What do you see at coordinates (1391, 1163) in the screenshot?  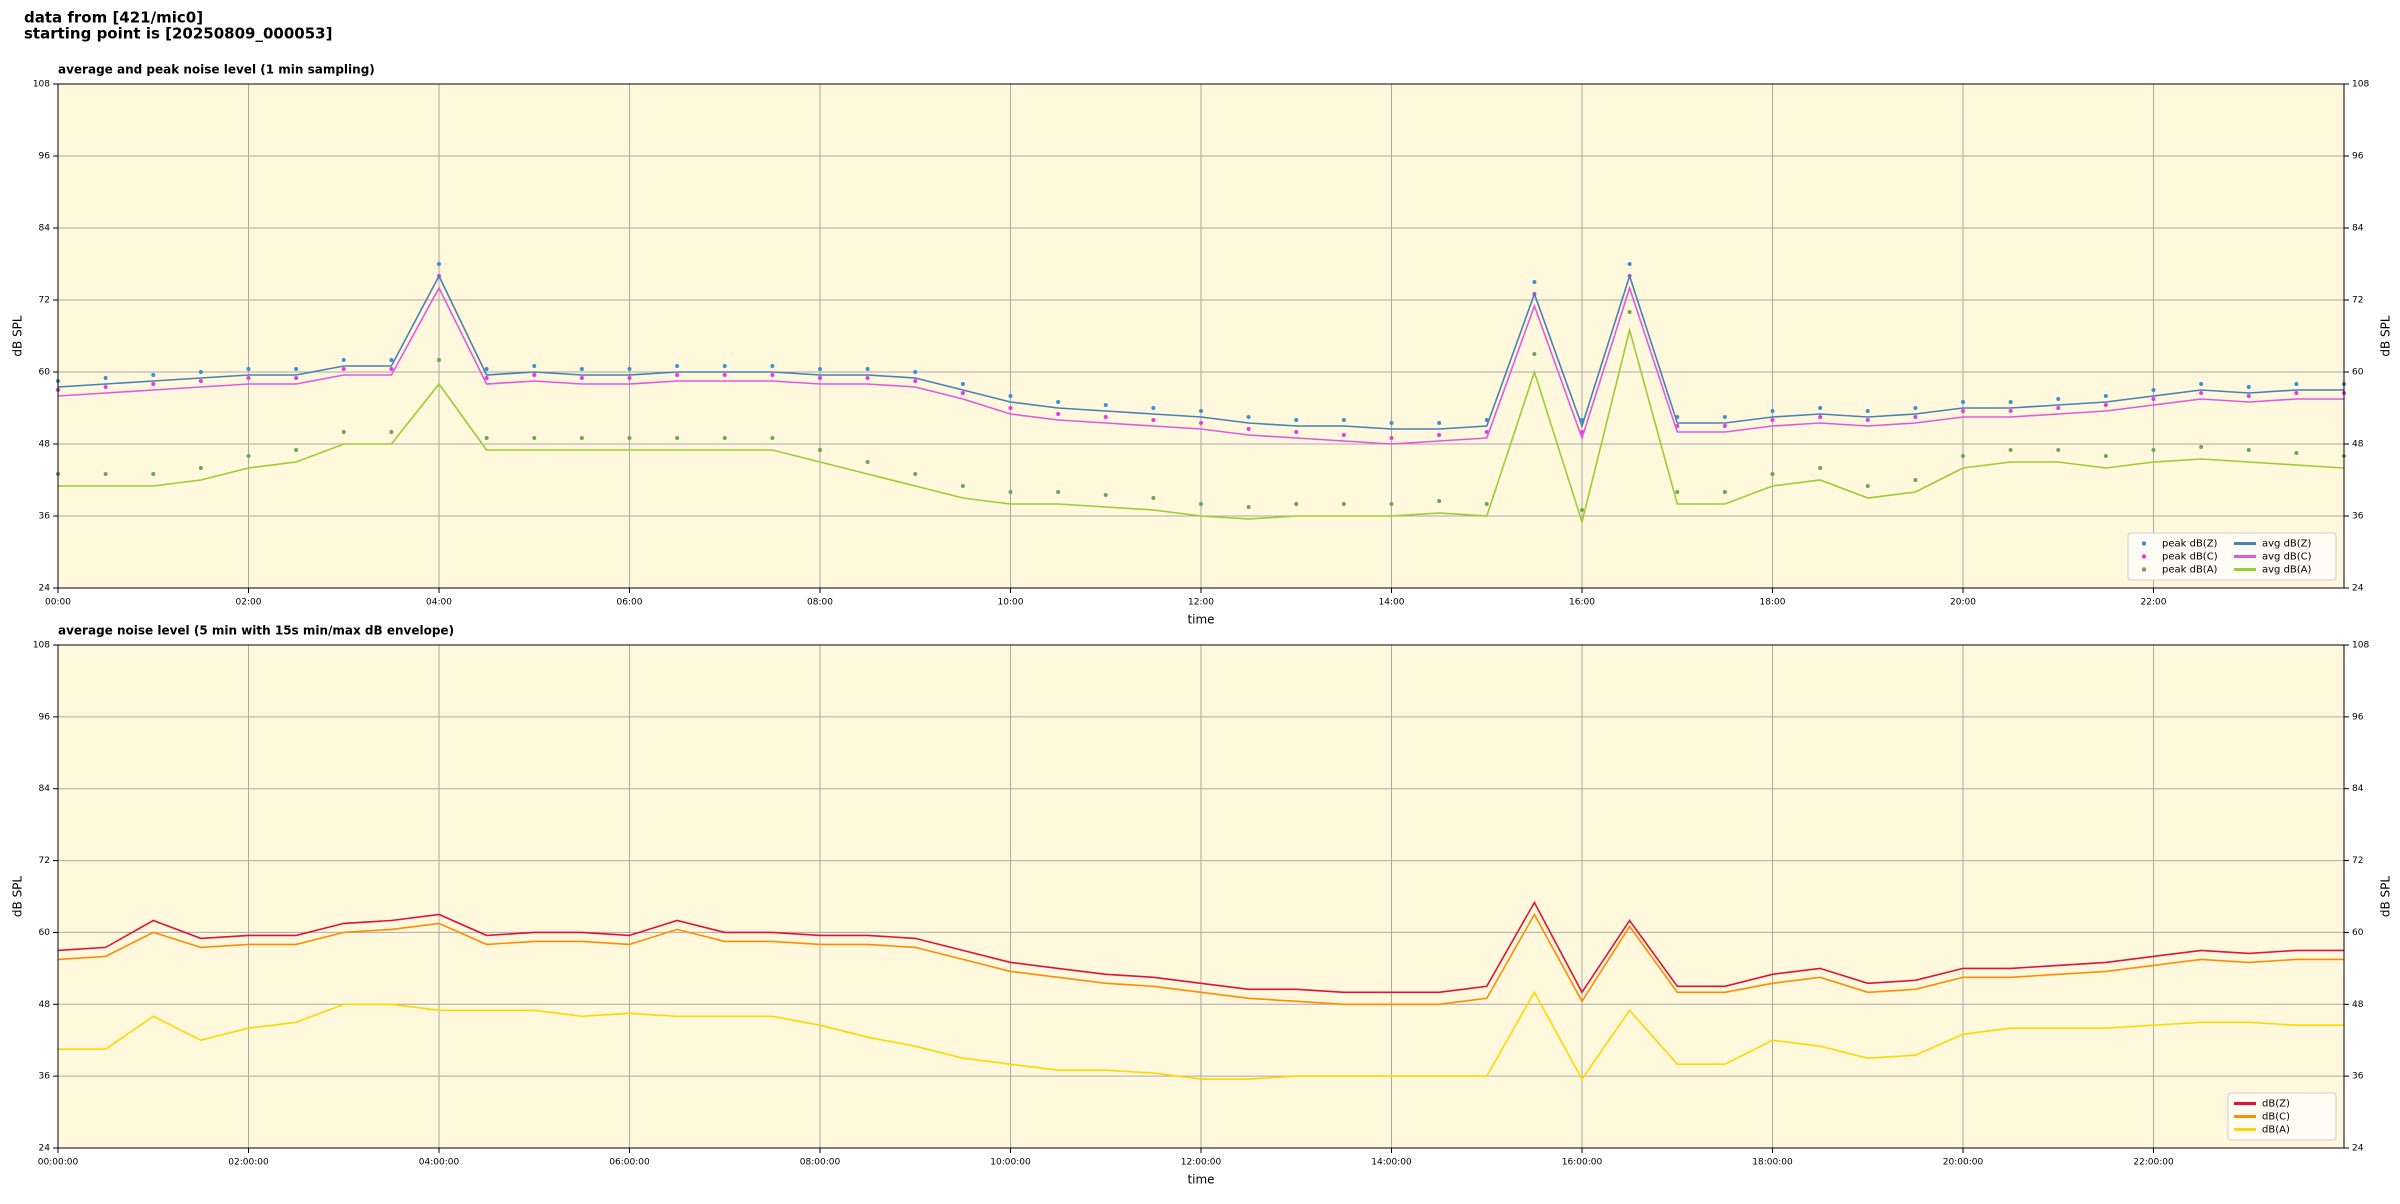 I see `x-tick-label: 14:00:00` at bounding box center [1391, 1163].